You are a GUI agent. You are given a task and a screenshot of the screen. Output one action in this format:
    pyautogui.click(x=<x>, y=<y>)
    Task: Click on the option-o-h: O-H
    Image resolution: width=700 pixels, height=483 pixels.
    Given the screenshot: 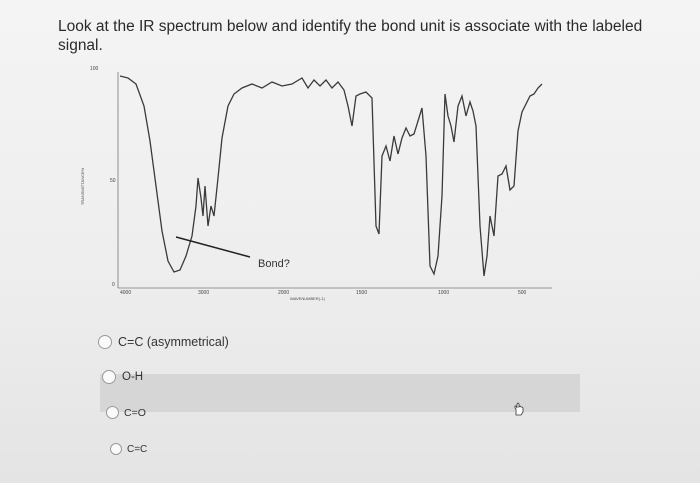 What is the action you would take?
    pyautogui.click(x=122, y=377)
    